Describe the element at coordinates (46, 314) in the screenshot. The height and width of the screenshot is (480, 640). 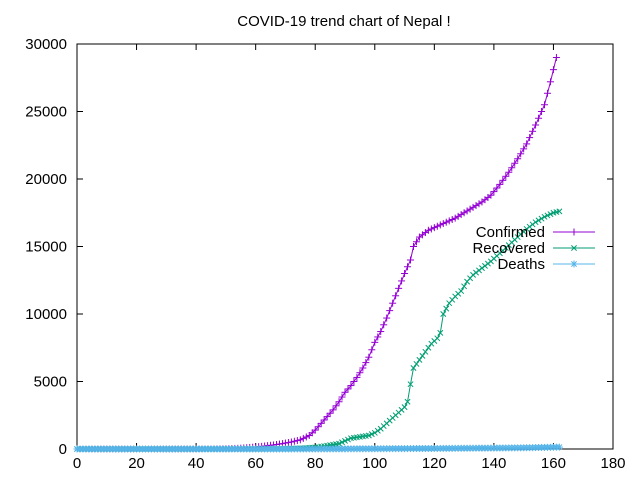
I see `y-tick-label: 10000` at that location.